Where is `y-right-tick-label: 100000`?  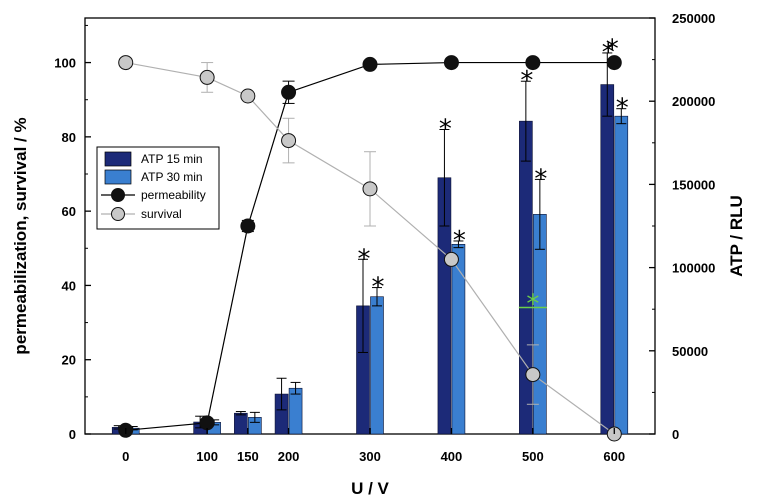
y-right-tick-label: 100000 is located at coordinates (693, 268).